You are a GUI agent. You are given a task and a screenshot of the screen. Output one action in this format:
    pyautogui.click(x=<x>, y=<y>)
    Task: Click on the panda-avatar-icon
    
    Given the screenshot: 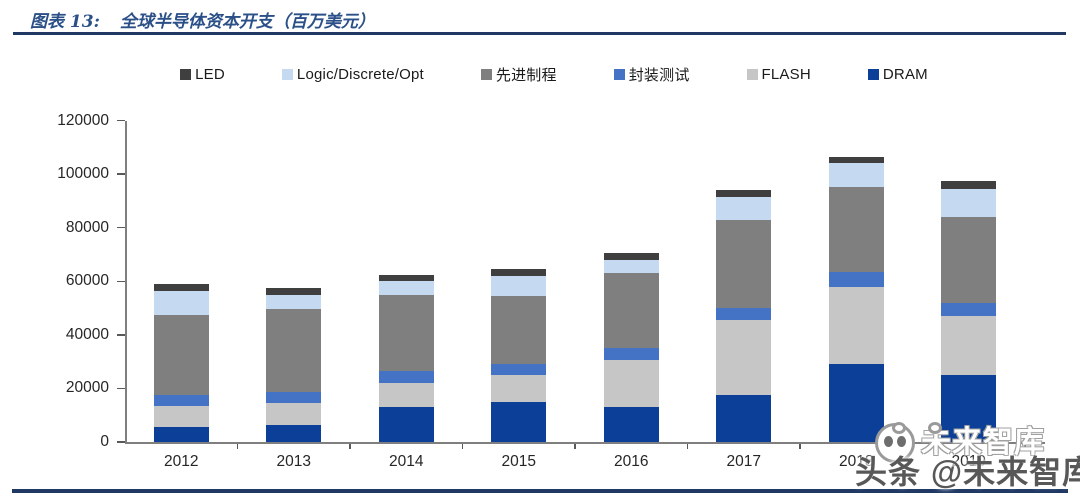 What is the action you would take?
    pyautogui.click(x=908, y=442)
    